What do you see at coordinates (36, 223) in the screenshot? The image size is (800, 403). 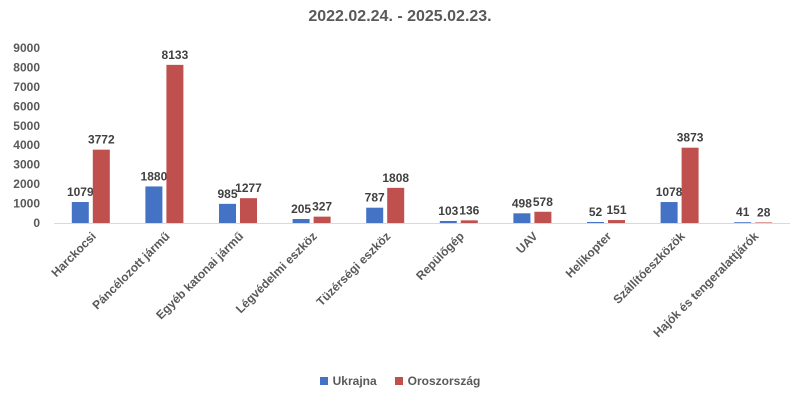 I see `y-tick-label: 0` at bounding box center [36, 223].